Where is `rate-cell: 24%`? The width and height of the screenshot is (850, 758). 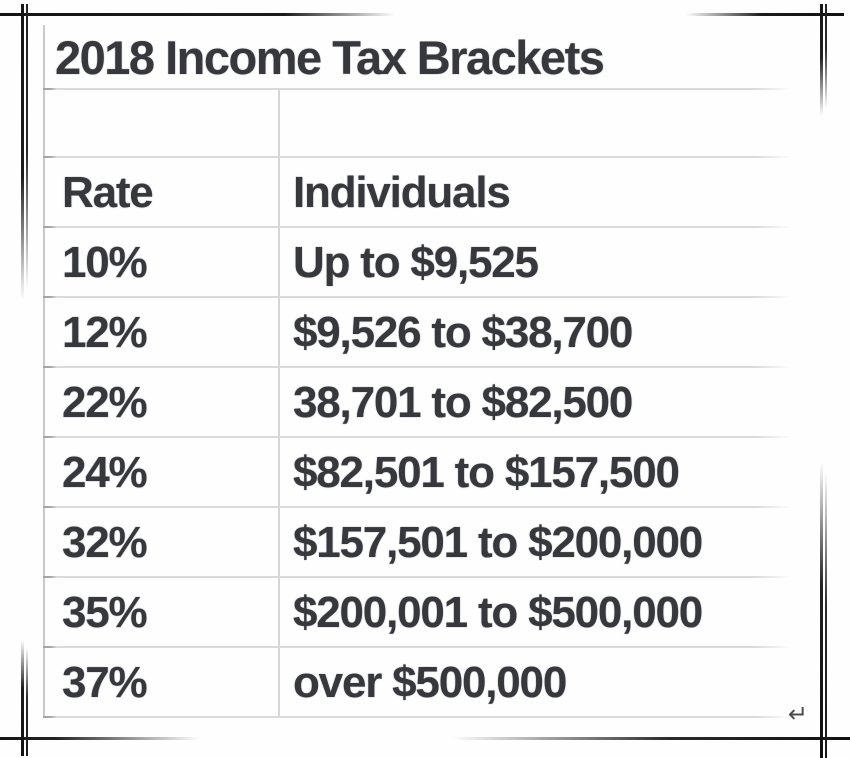
rate-cell: 24% is located at coordinates (105, 472).